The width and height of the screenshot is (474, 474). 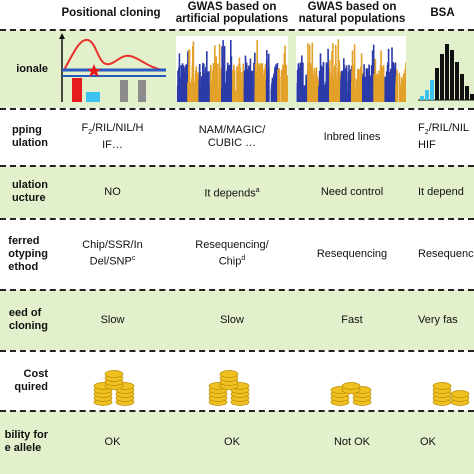 I want to click on header-positional-cloning: Positional cloning, so click(x=111, y=13).